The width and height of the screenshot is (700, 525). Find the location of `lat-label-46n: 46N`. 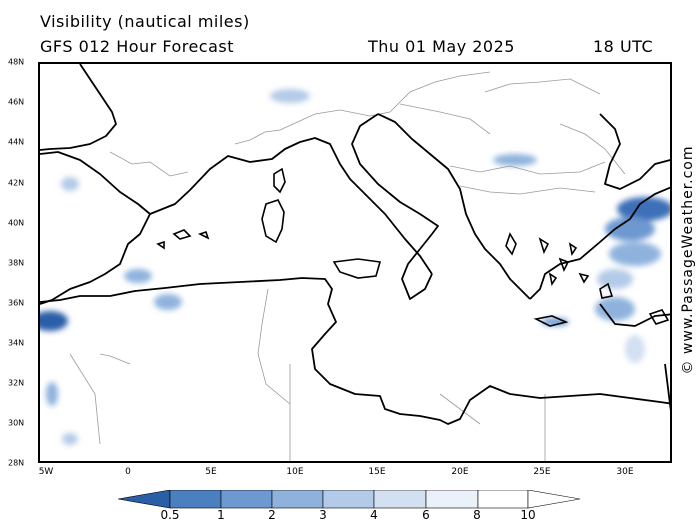

lat-label-46n: 46N is located at coordinates (16, 102).